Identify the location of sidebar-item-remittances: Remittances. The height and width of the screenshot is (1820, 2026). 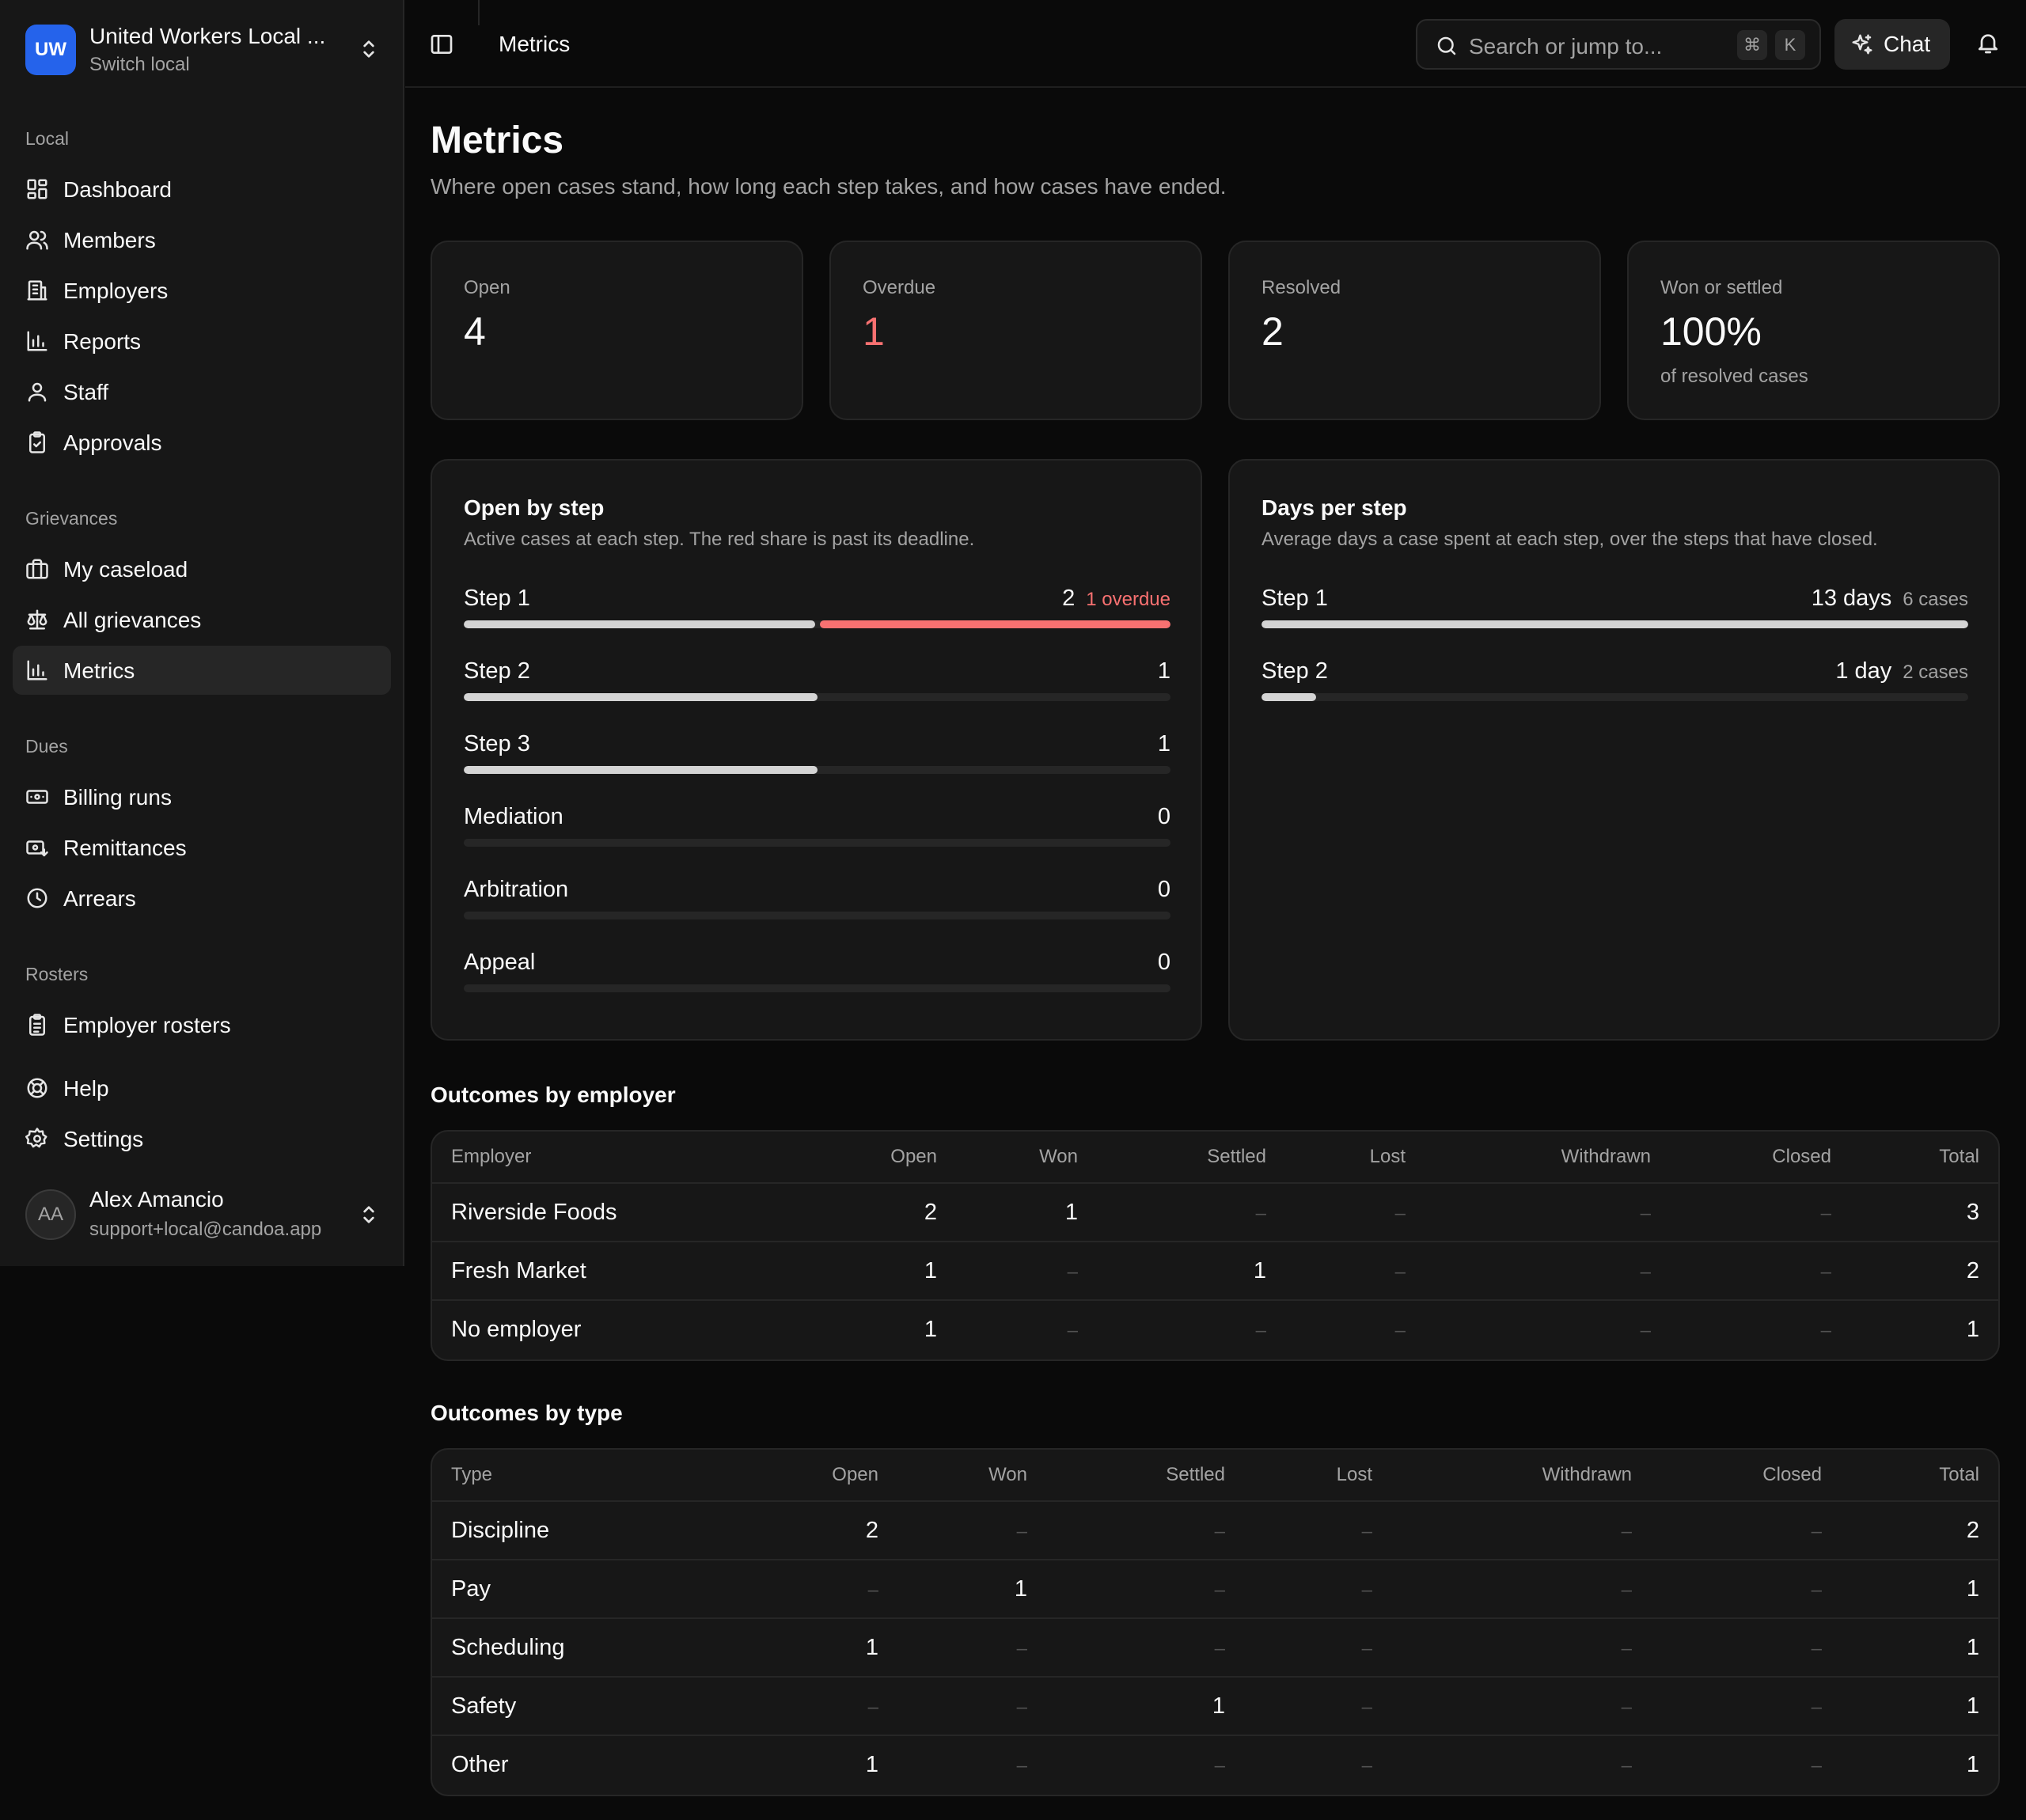
(202, 847).